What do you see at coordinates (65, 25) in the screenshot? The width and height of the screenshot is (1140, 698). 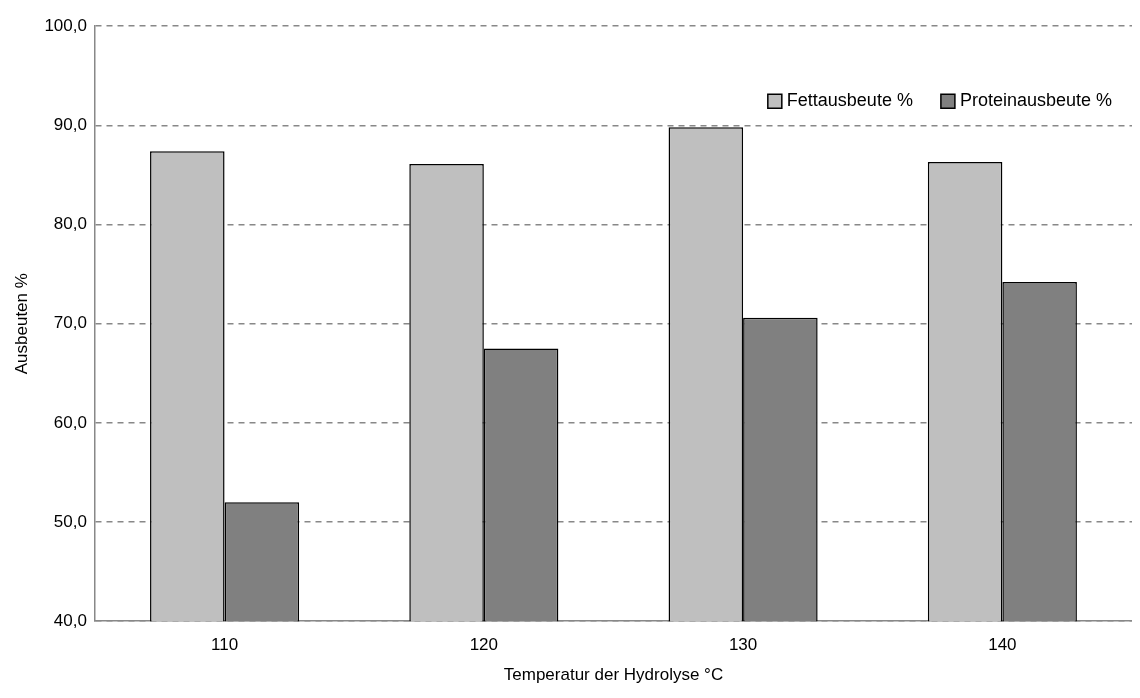 I see `y-tick-label: 100,0` at bounding box center [65, 25].